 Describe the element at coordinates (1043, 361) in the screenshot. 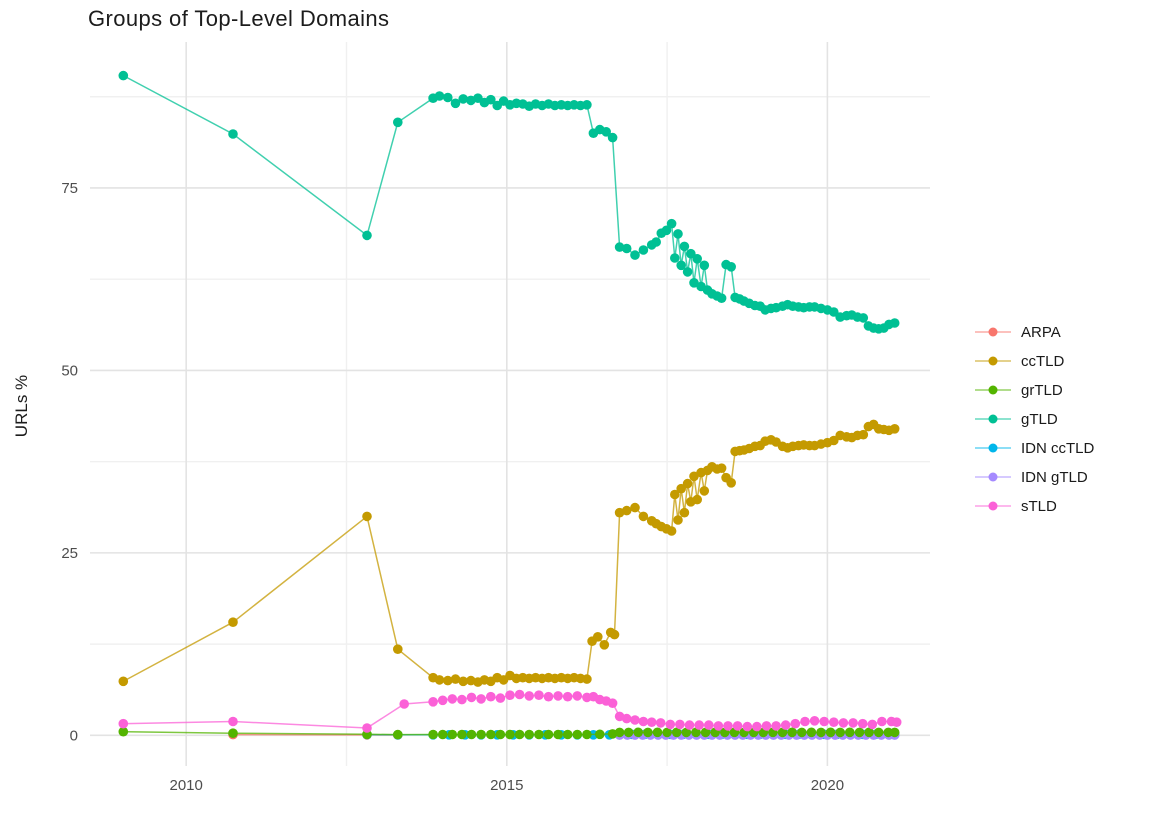

I see `legend-label: ccTLD` at that location.